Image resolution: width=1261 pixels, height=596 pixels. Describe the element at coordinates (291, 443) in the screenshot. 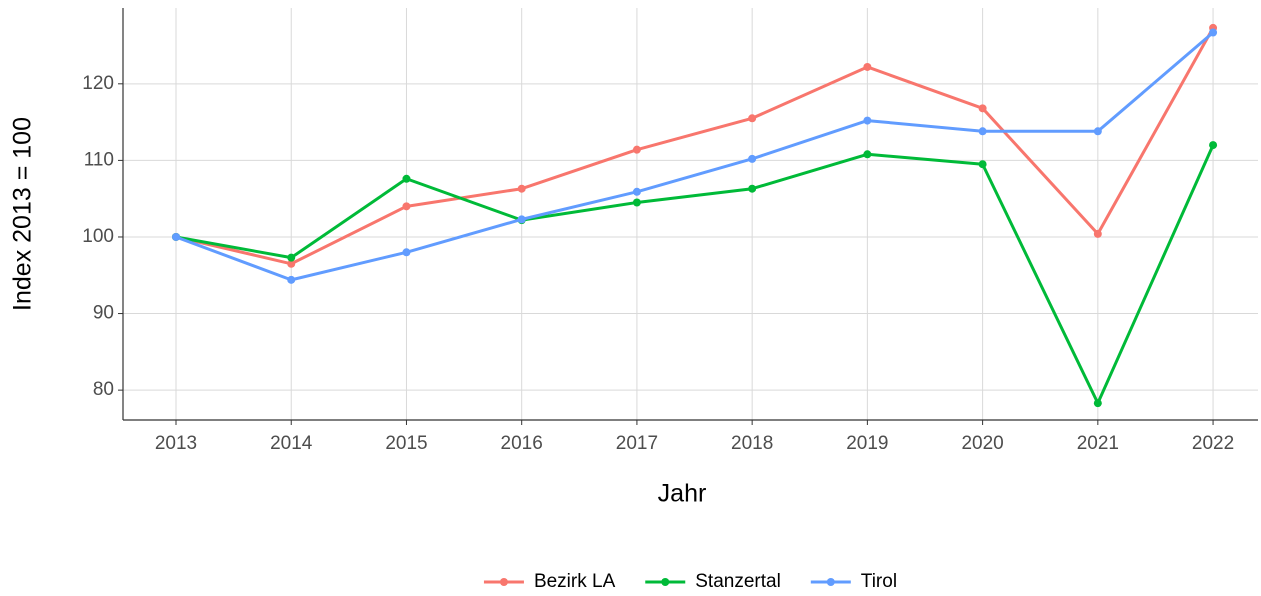

I see `x-tick-label: 2014` at that location.